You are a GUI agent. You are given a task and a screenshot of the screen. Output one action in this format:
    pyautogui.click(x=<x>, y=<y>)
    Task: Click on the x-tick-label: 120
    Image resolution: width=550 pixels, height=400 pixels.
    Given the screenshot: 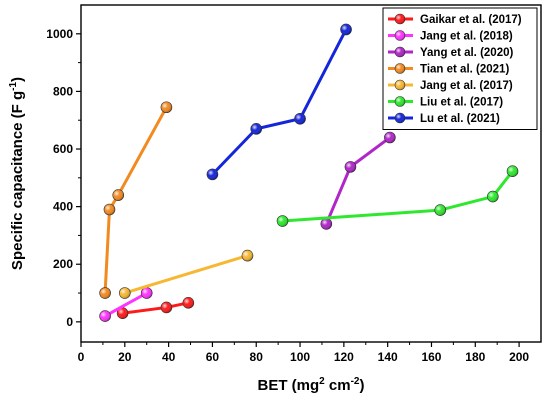 What is the action you would take?
    pyautogui.click(x=344, y=357)
    